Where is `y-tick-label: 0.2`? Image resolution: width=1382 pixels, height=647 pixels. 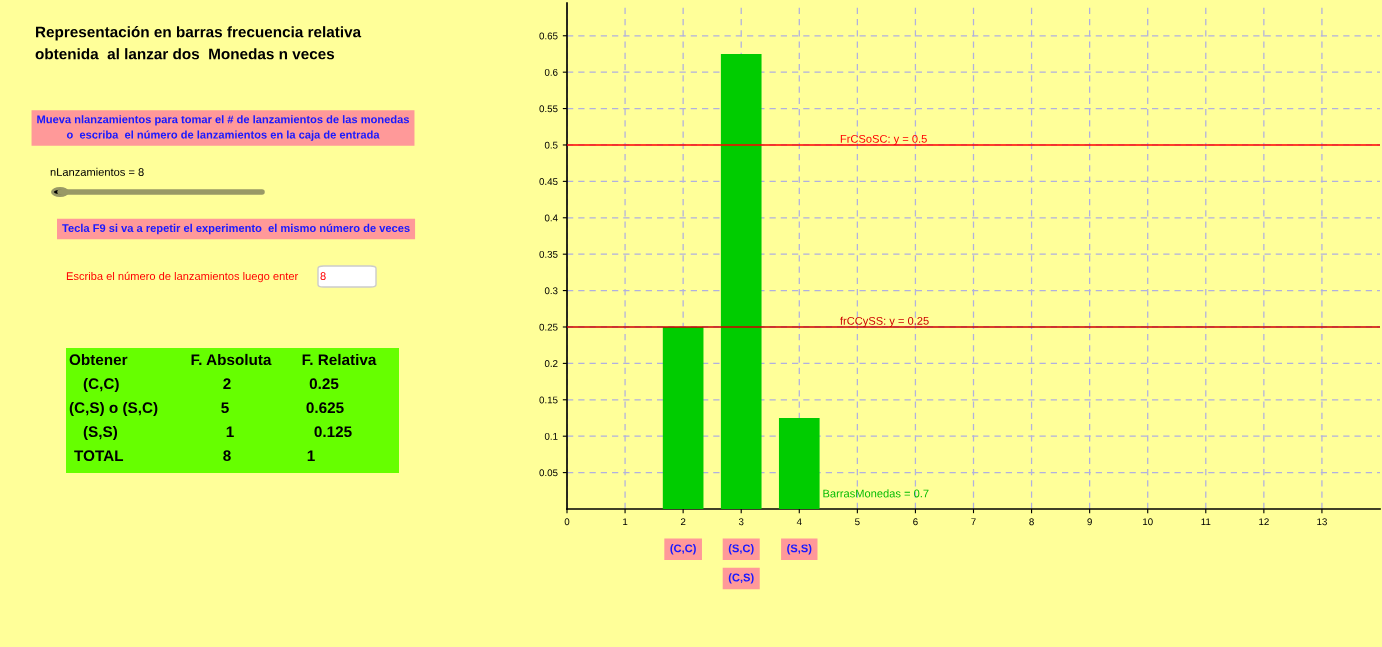
y-tick-label: 0.2 is located at coordinates (551, 364).